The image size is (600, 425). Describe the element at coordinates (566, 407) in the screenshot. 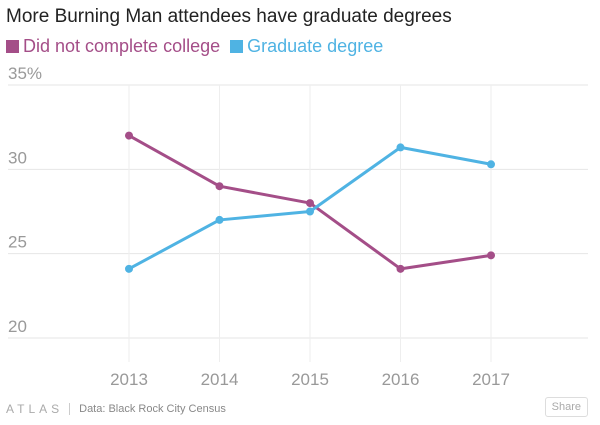

I see `share-button: Share` at that location.